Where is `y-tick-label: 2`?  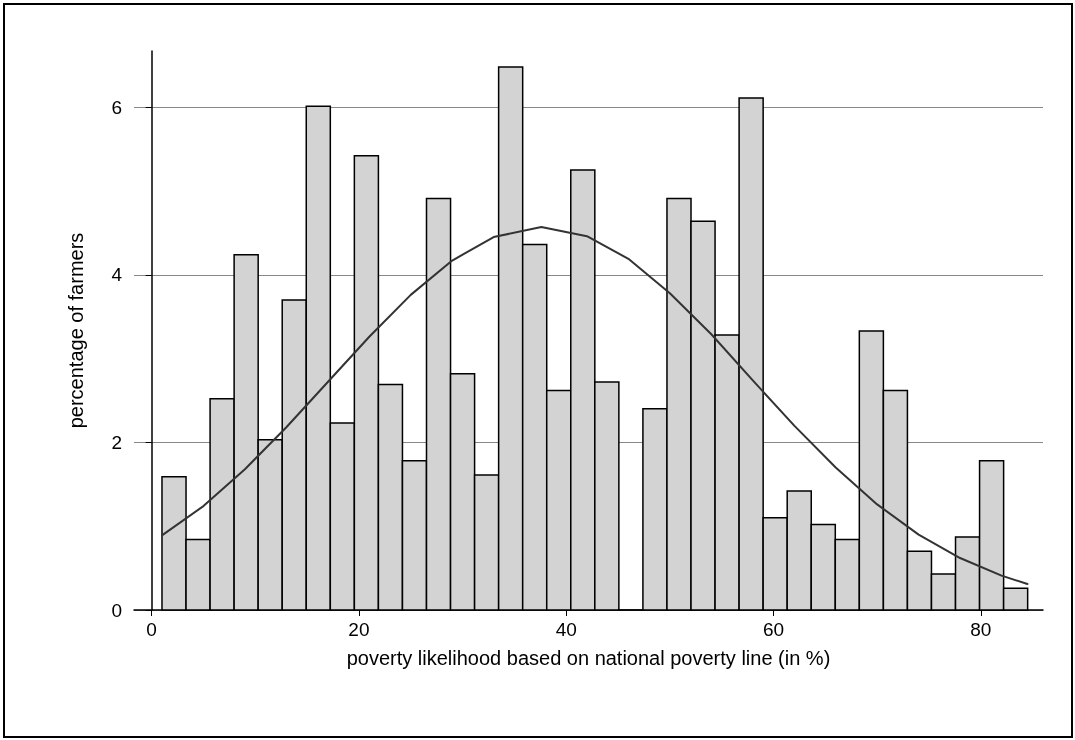
y-tick-label: 2 is located at coordinates (116, 442).